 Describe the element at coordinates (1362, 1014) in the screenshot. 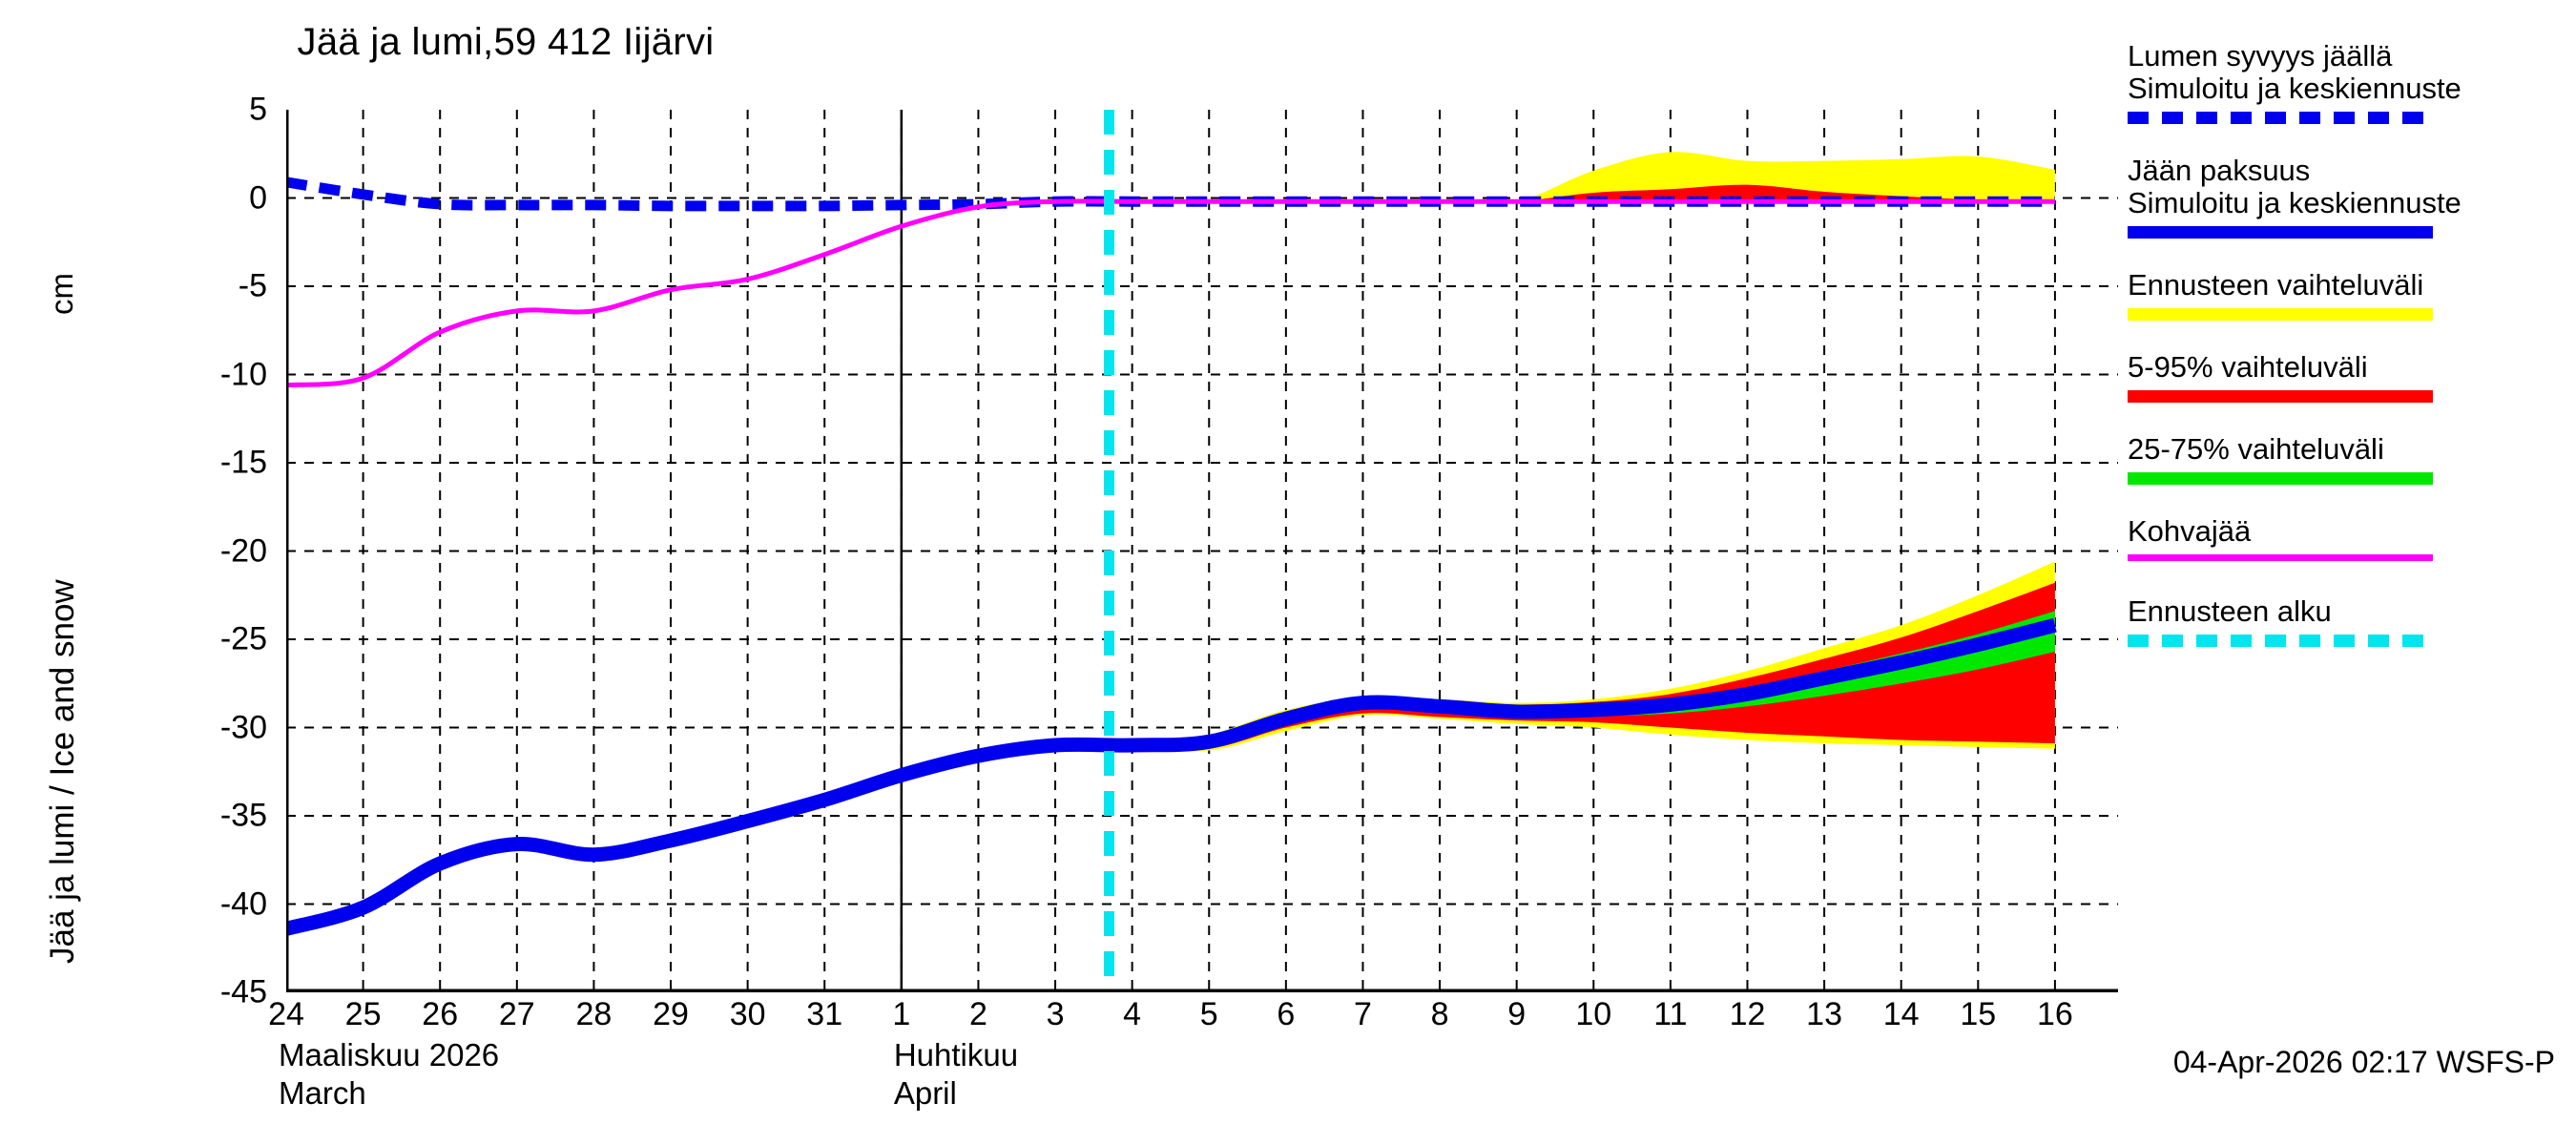

I see `x-axis-tick: 7` at that location.